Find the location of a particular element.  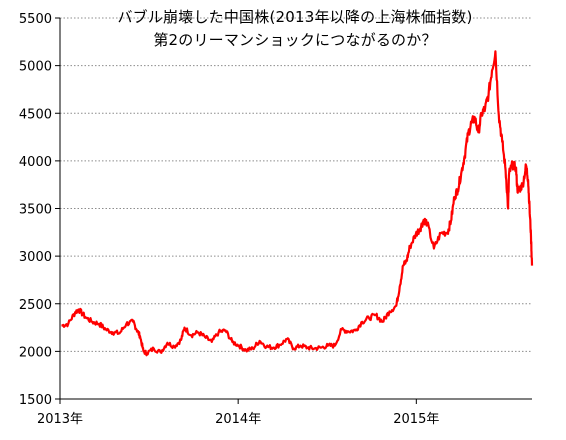

chart-title-line-1: バブル崩壊した中国株(2013年以降の上海株価指数) is located at coordinates (295, 17).